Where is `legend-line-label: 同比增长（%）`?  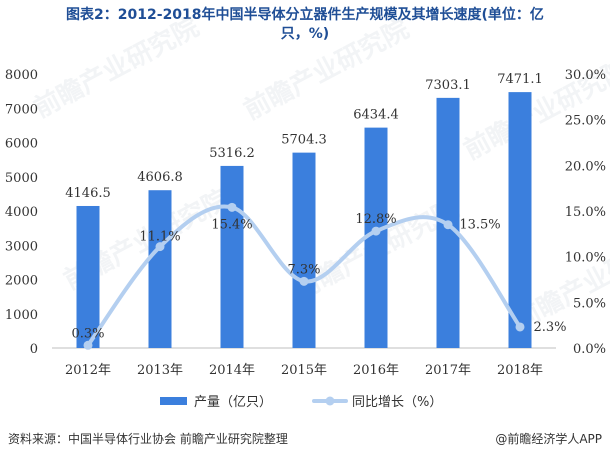 legend-line-label: 同比增长（%） is located at coordinates (397, 402).